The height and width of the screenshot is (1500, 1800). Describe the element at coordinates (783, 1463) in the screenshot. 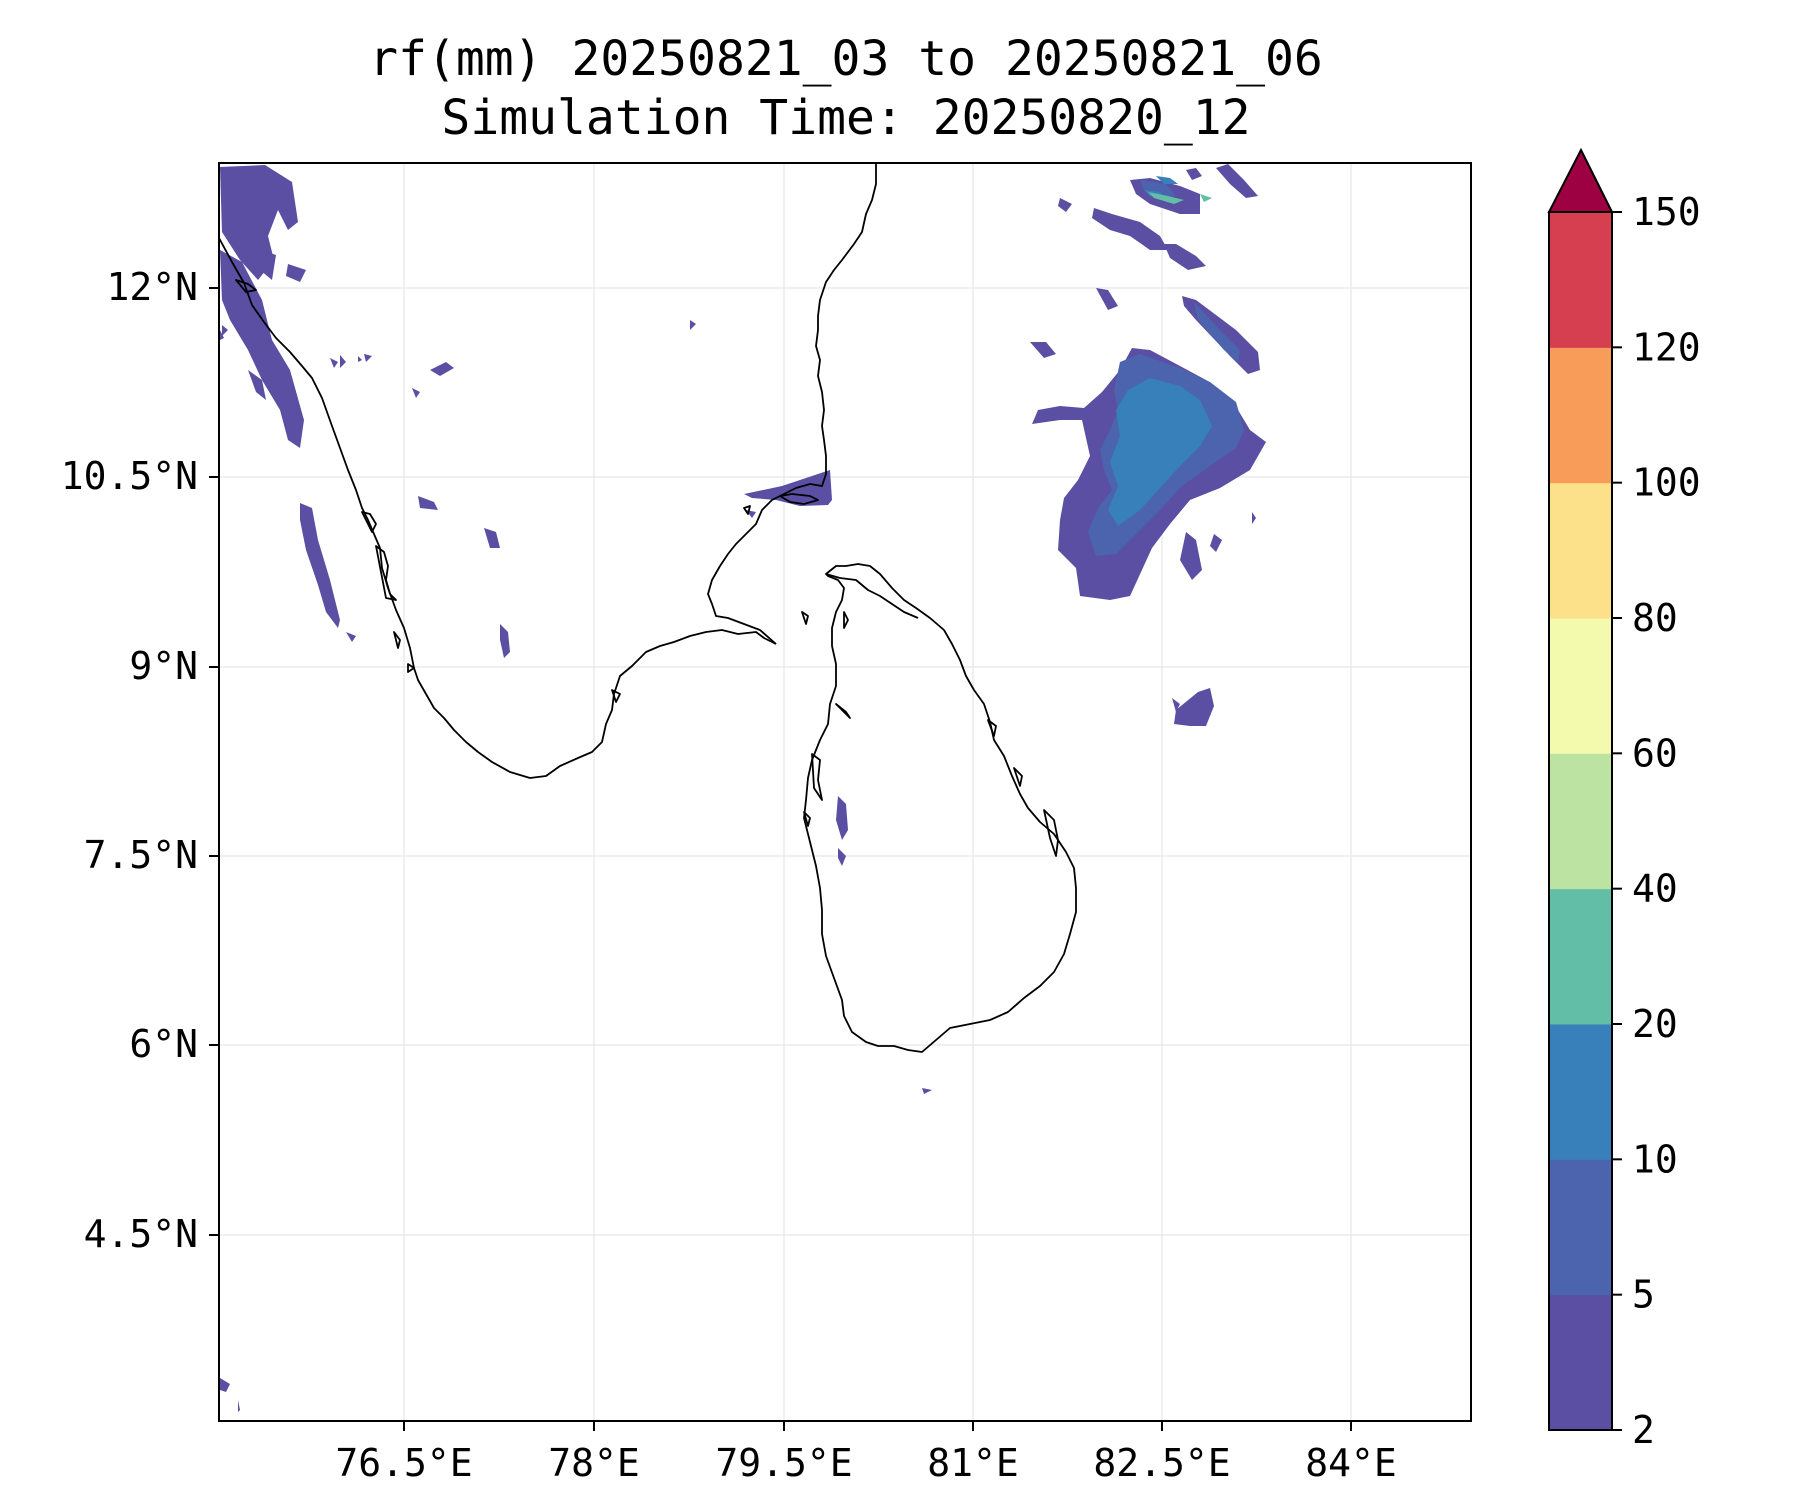

I see `lon-tick-label: 79.5°E` at that location.